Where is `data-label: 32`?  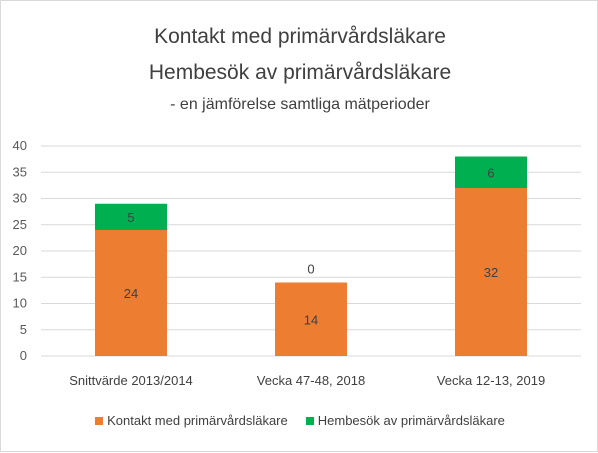
data-label: 32 is located at coordinates (491, 272).